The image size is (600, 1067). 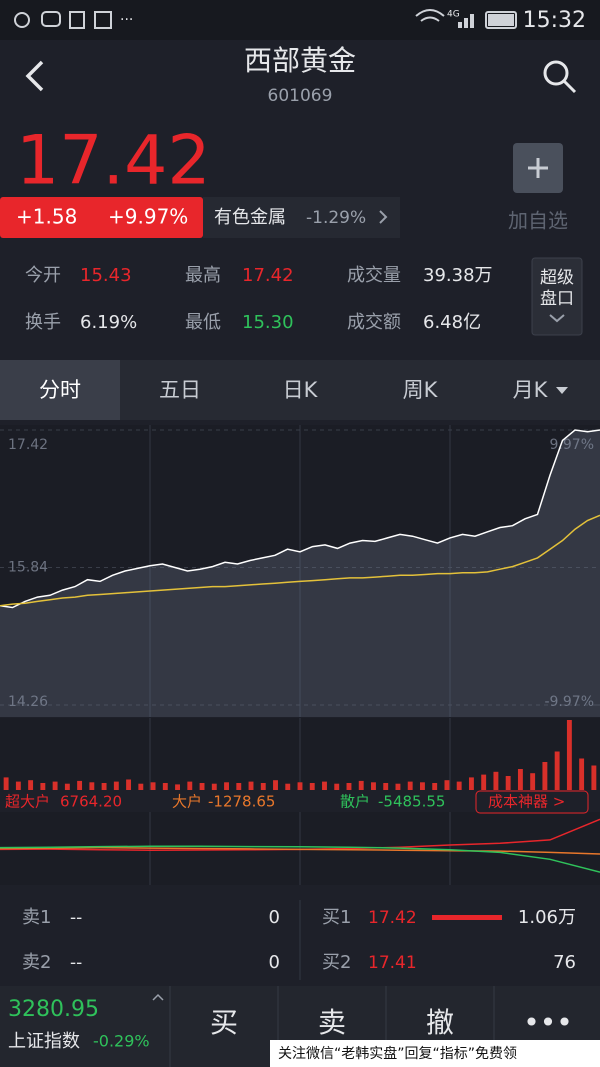 What do you see at coordinates (268, 275) in the screenshot?
I see `stat-value: 17.42` at bounding box center [268, 275].